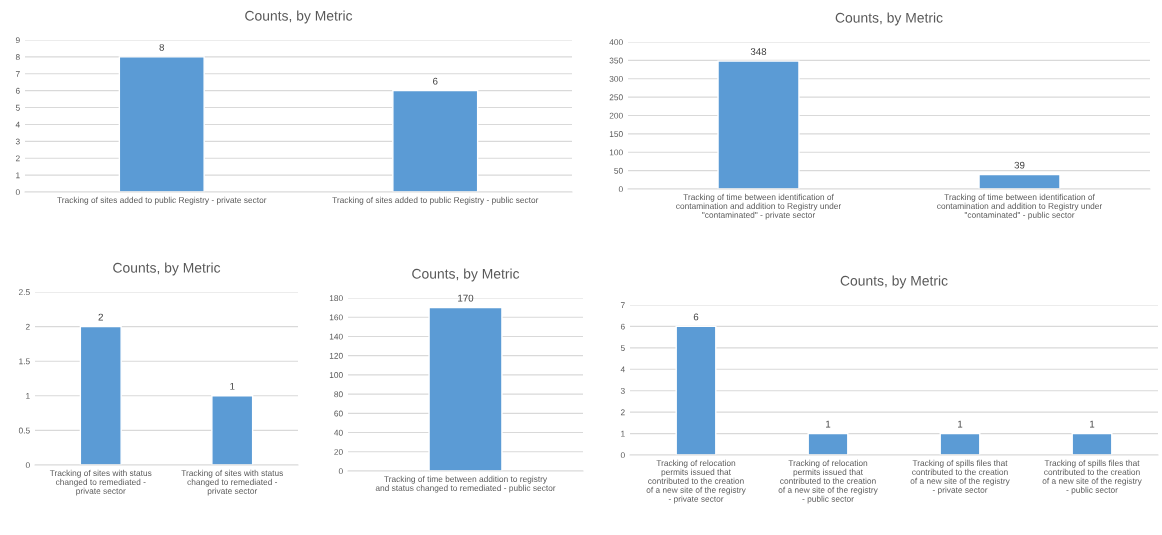 The width and height of the screenshot is (1162, 535). I want to click on y-tick-label: 140, so click(336, 336).